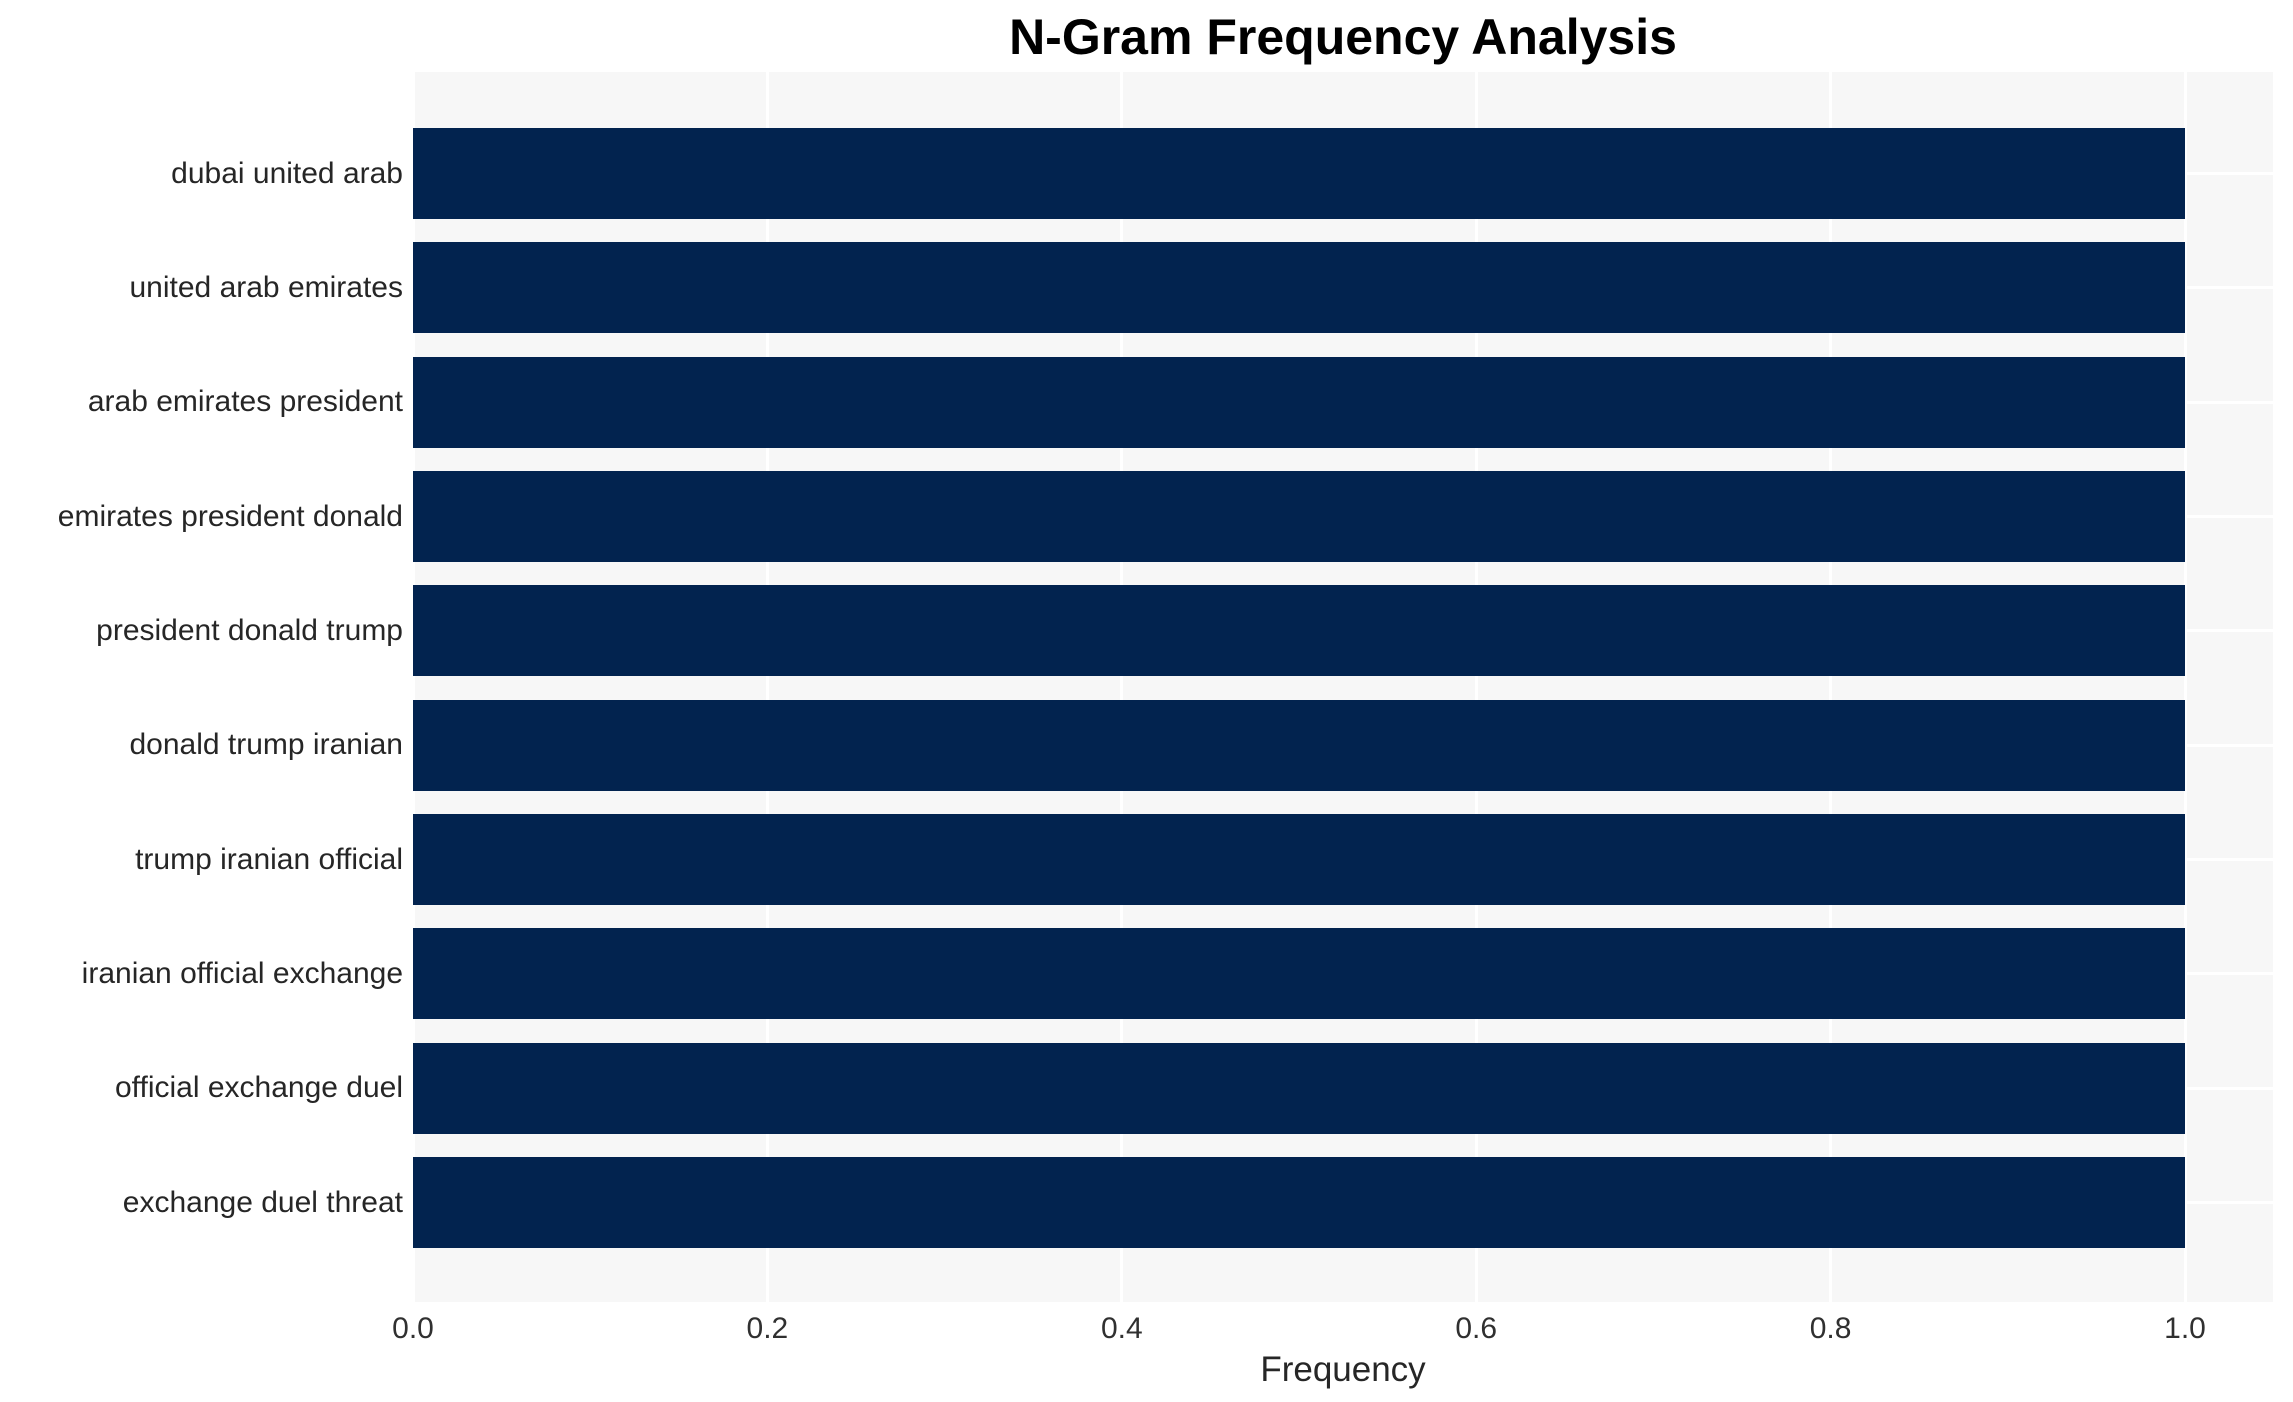  What do you see at coordinates (242, 973) in the screenshot?
I see `y-tick-label: iranian official exchange` at bounding box center [242, 973].